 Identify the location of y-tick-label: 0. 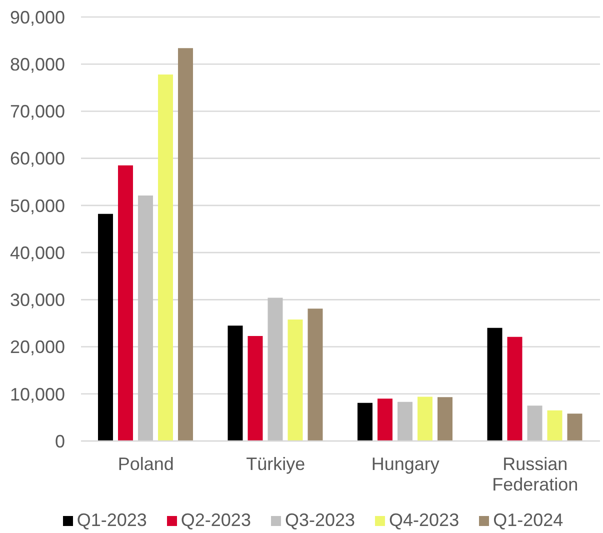
(59, 441).